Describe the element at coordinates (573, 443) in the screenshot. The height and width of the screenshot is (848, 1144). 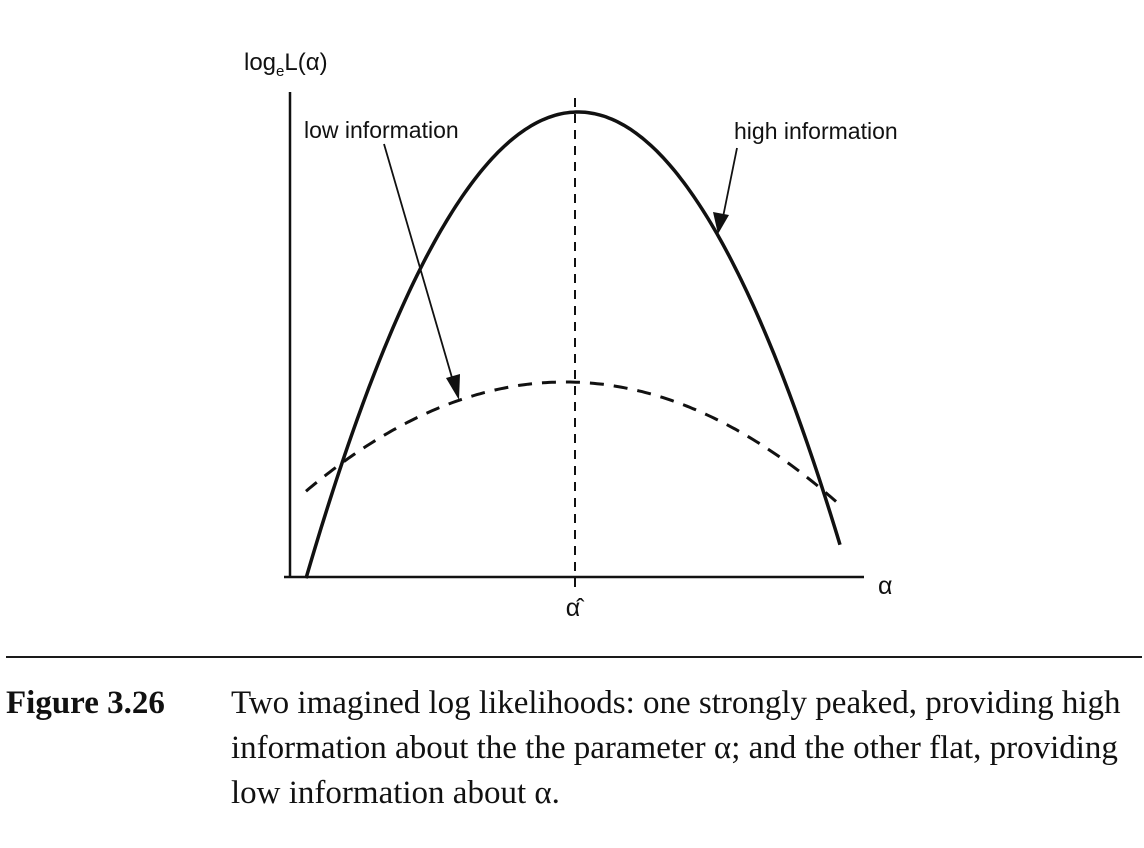
I see `low-information-curve` at that location.